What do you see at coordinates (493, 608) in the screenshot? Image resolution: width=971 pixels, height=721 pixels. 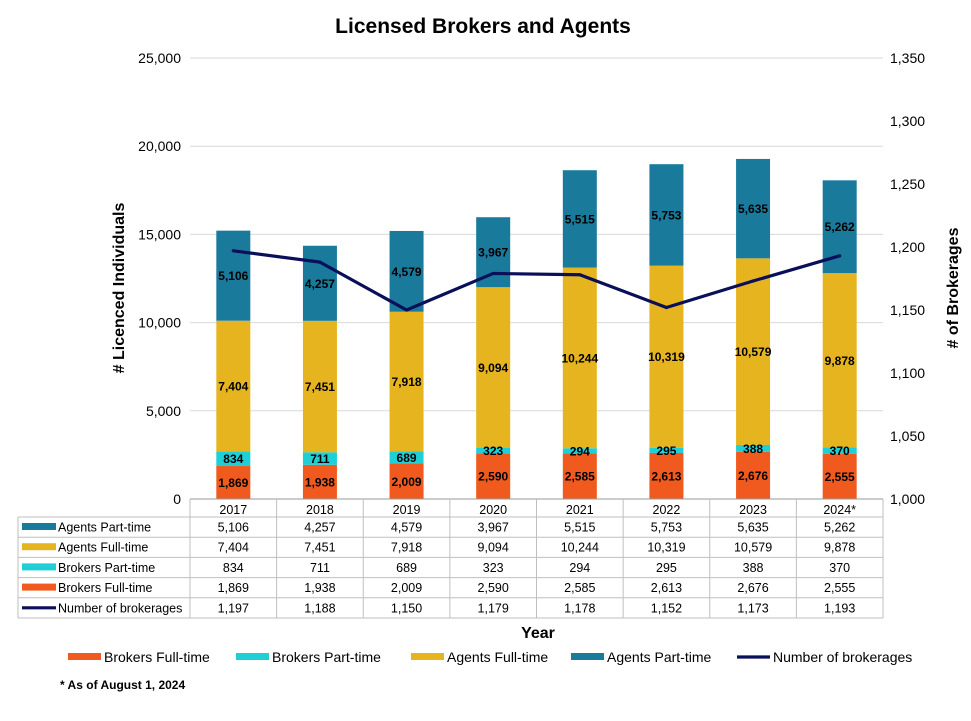 I see `table-cell: 1,179` at bounding box center [493, 608].